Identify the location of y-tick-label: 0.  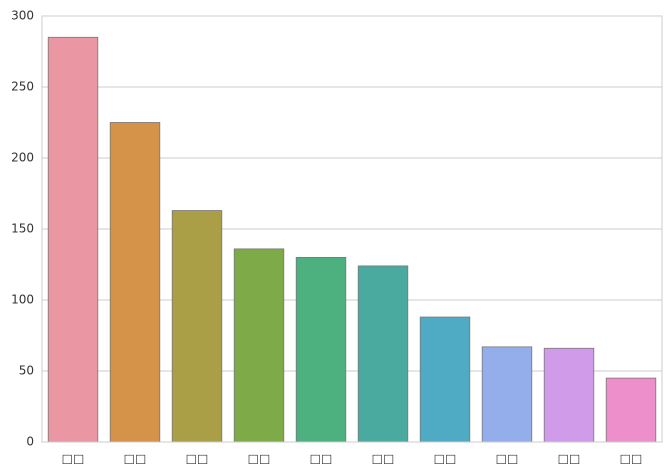
(30, 442).